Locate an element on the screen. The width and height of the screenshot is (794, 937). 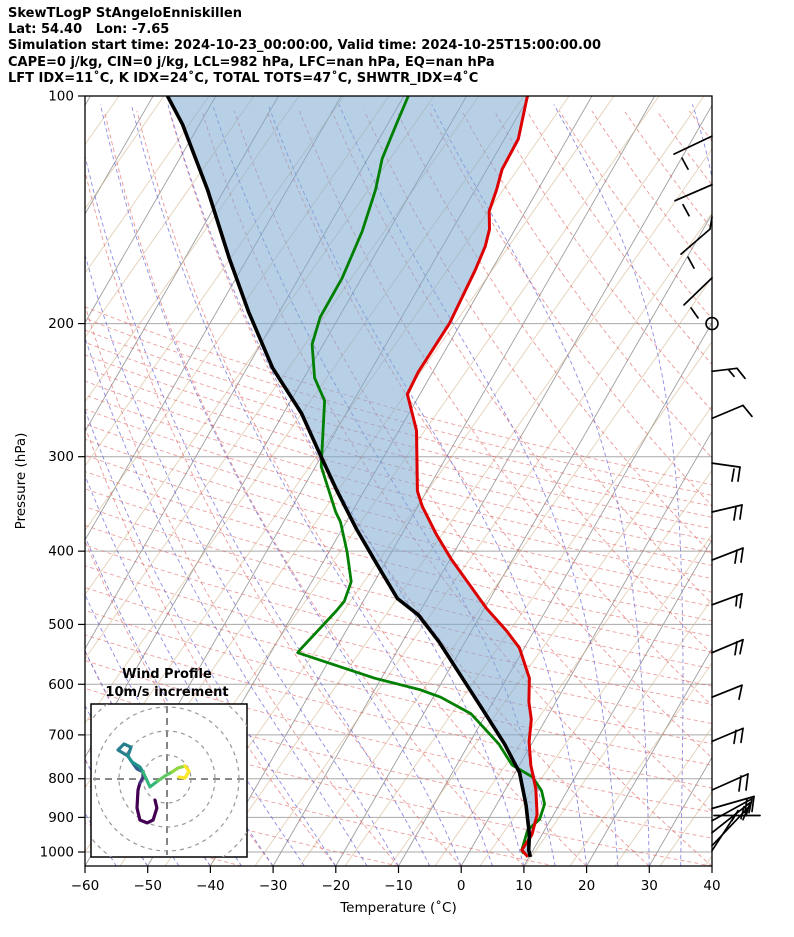
y-tick-label: 700 is located at coordinates (61, 735).